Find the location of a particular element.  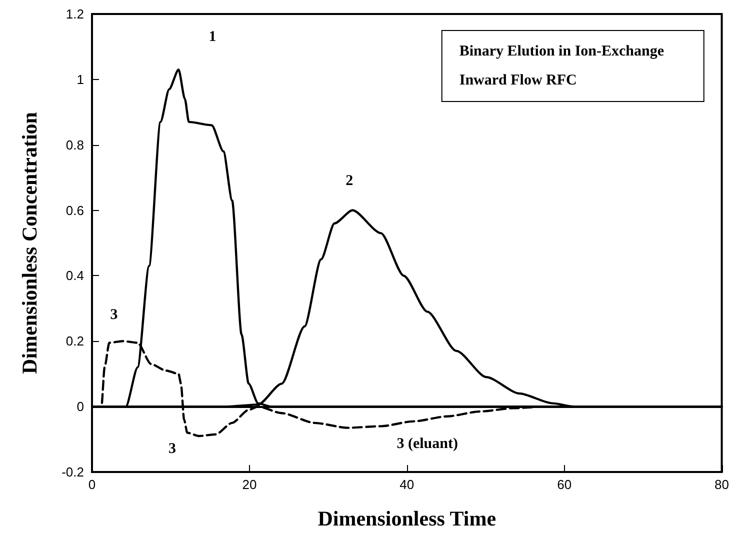

y-tick-label: 1.2 is located at coordinates (75, 14).